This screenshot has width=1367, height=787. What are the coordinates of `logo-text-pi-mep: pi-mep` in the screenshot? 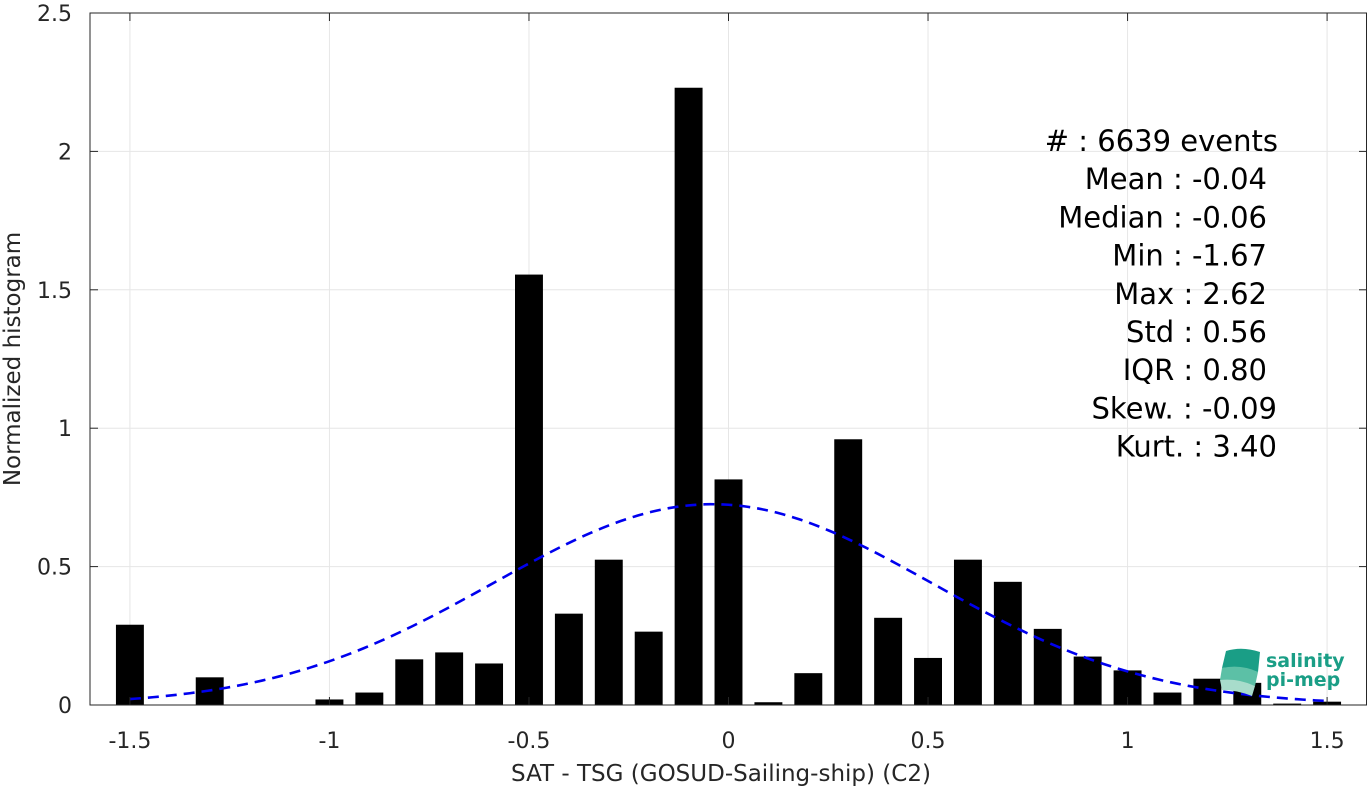 It's located at (1303, 680).